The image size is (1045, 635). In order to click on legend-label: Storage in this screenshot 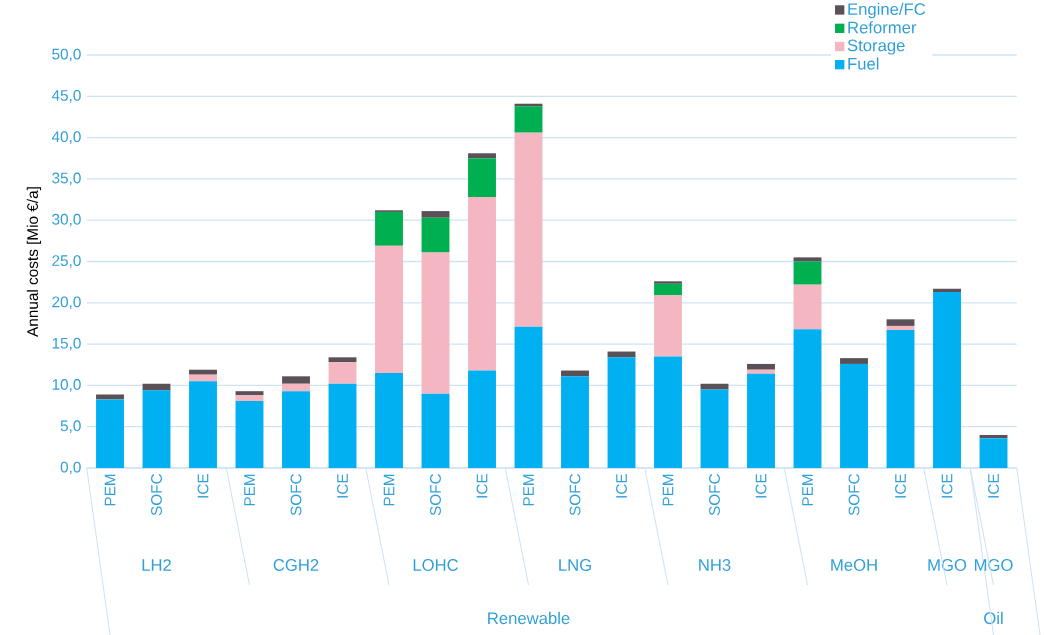, I will do `click(876, 47)`.